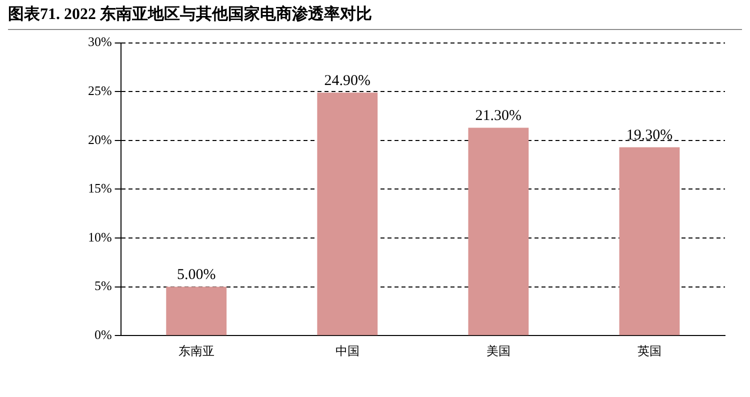 This screenshot has width=750, height=397. Describe the element at coordinates (498, 116) in the screenshot. I see `data-label: 21.30%` at that location.